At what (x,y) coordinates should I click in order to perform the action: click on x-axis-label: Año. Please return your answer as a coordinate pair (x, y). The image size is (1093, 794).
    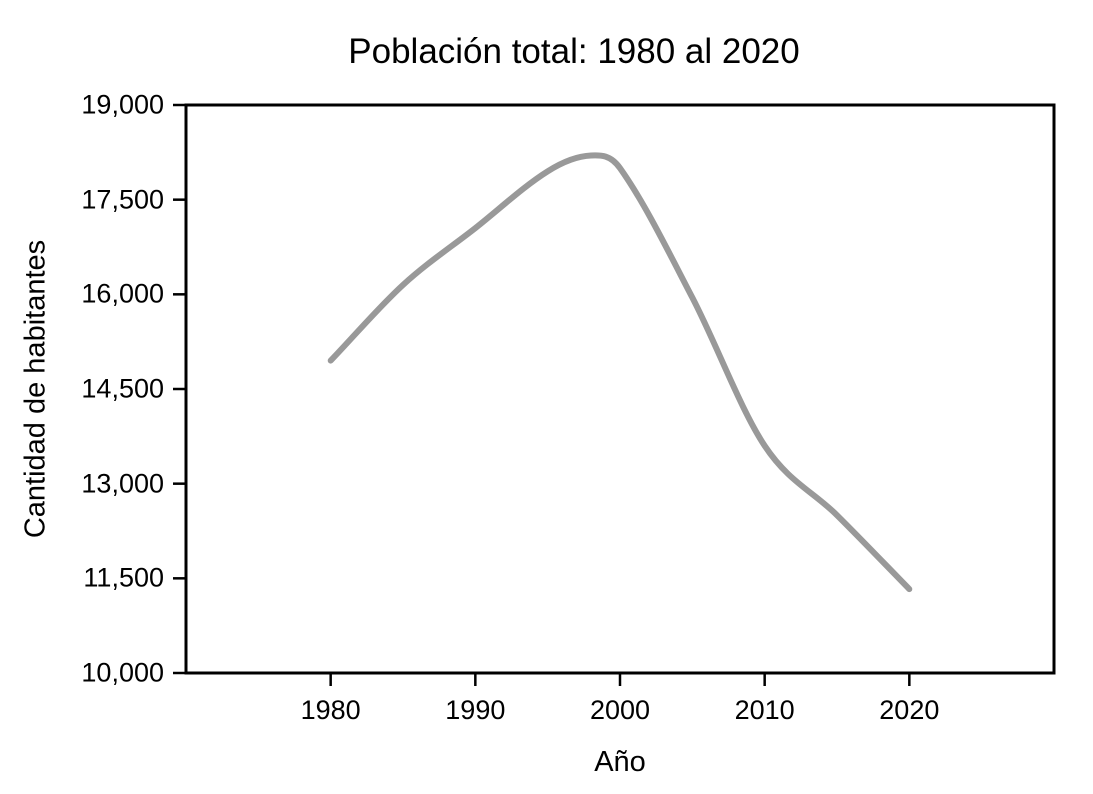
    Looking at the image, I should click on (620, 762).